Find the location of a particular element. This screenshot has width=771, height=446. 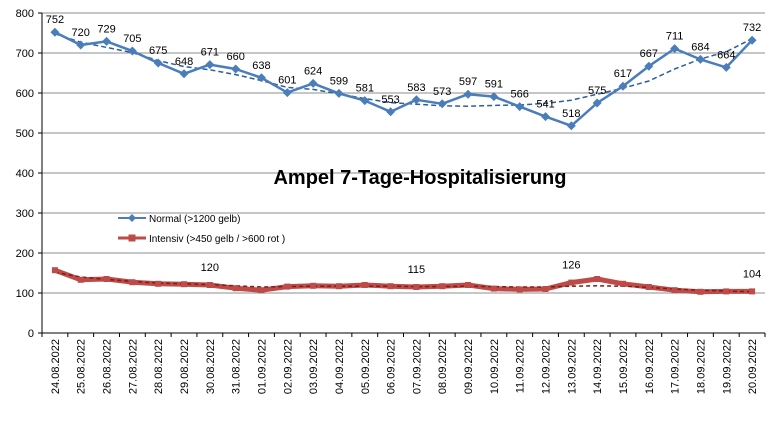

x-tick-label: 02.09.2022 is located at coordinates (288, 366).